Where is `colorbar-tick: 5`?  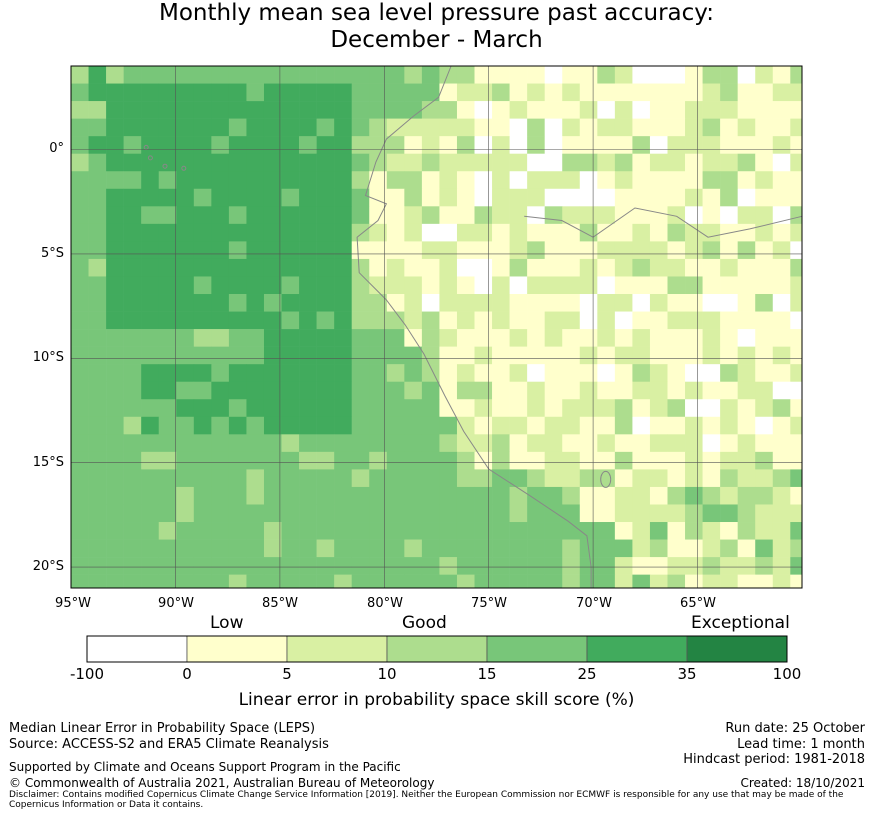
colorbar-tick: 5 is located at coordinates (287, 674).